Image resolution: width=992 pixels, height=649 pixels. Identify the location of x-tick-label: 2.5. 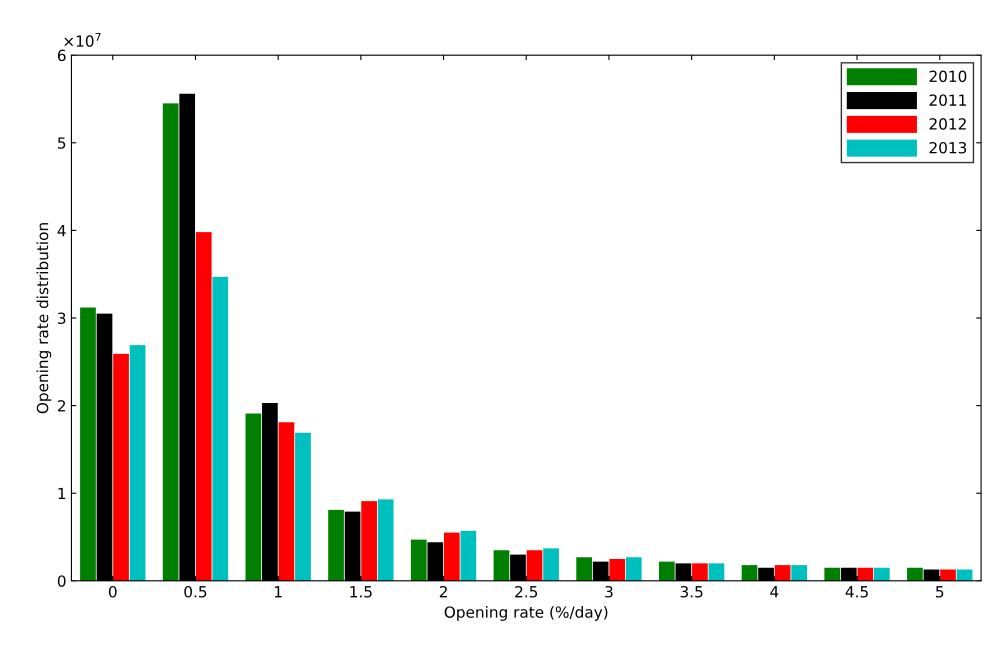
(526, 592).